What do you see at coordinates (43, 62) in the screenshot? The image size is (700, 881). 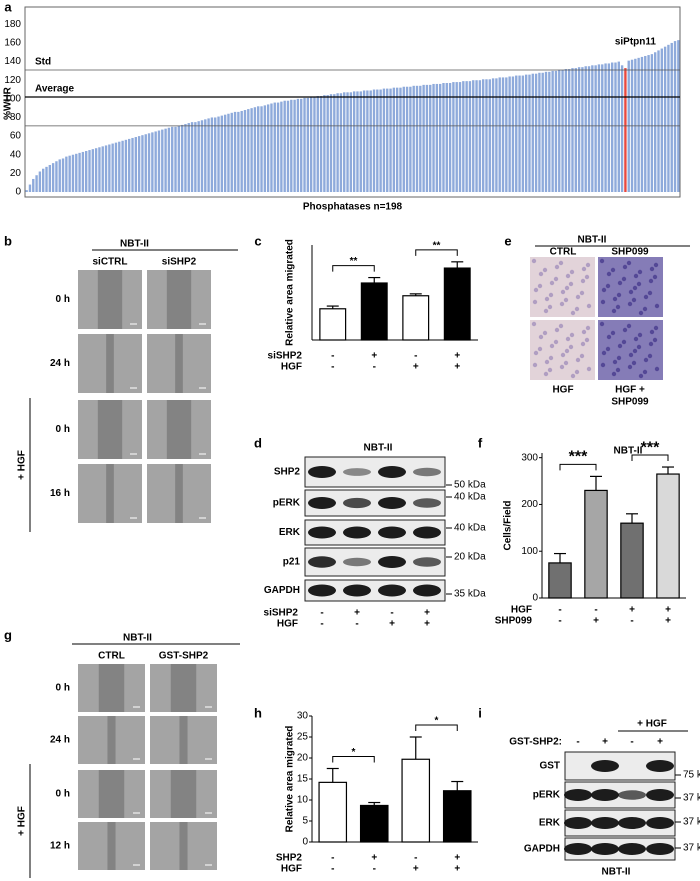 I see `reference-label: Std` at bounding box center [43, 62].